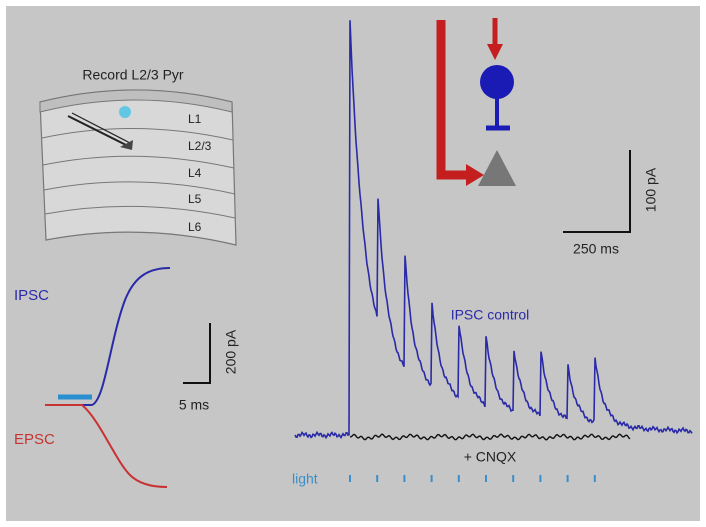 This screenshot has width=706, height=527. I want to click on scale-label: 200 pA, so click(231, 351).